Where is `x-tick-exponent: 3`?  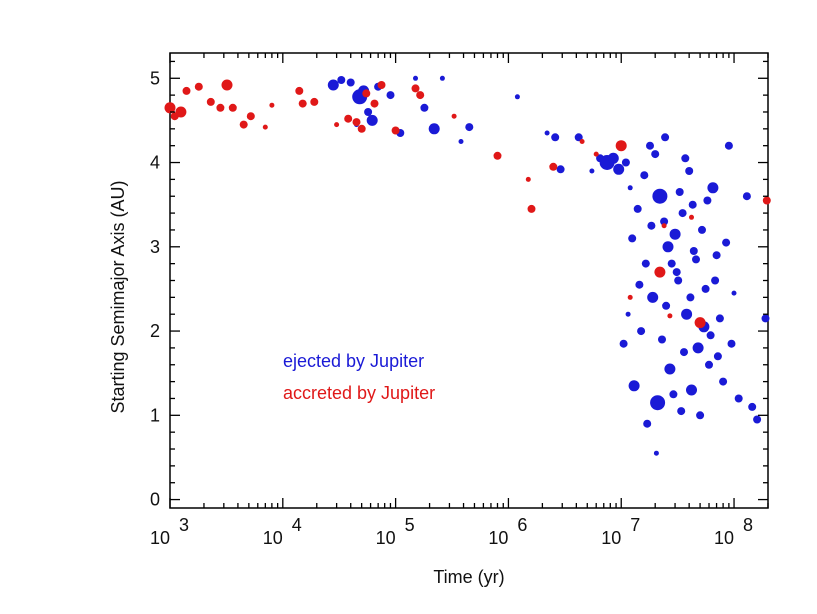
x-tick-exponent: 3 is located at coordinates (184, 525).